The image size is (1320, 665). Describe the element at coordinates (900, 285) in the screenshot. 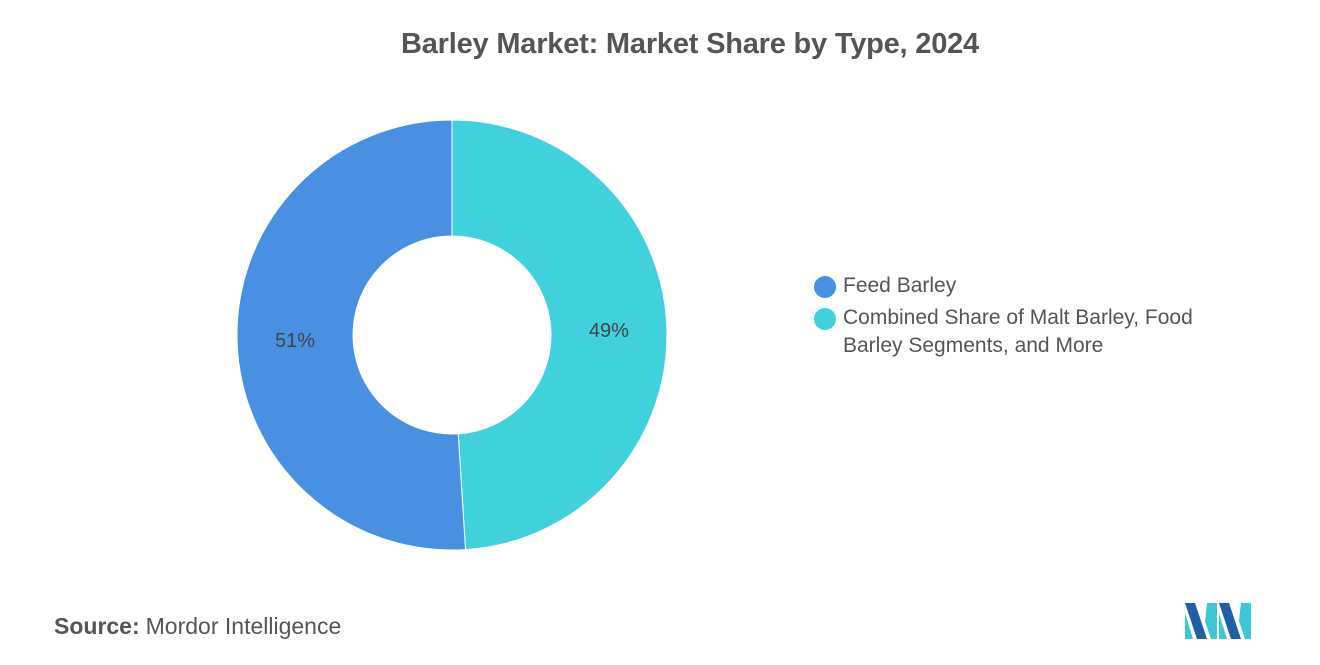

I see `legend-label: Feed Barley` at that location.